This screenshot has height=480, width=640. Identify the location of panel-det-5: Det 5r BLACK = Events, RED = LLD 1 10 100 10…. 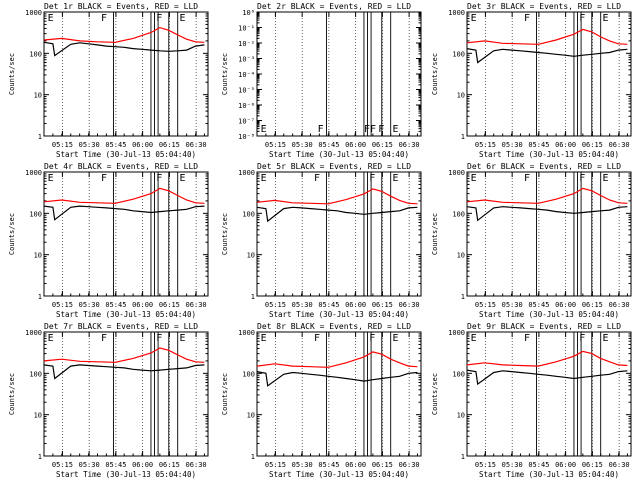
(321, 240).